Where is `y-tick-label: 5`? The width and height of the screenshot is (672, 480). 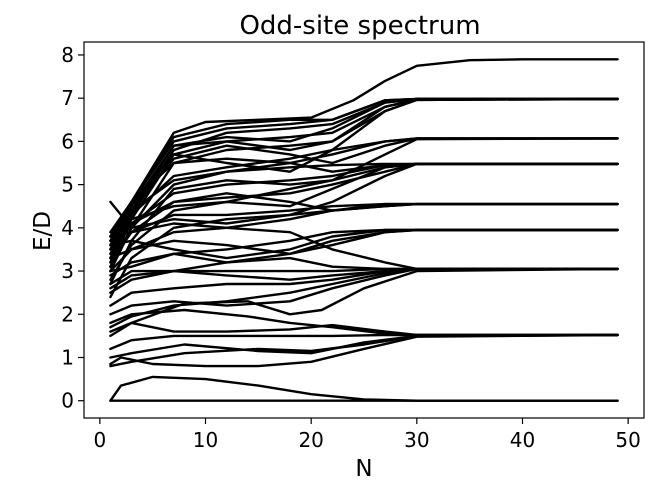 y-tick-label: 5 is located at coordinates (67, 185).